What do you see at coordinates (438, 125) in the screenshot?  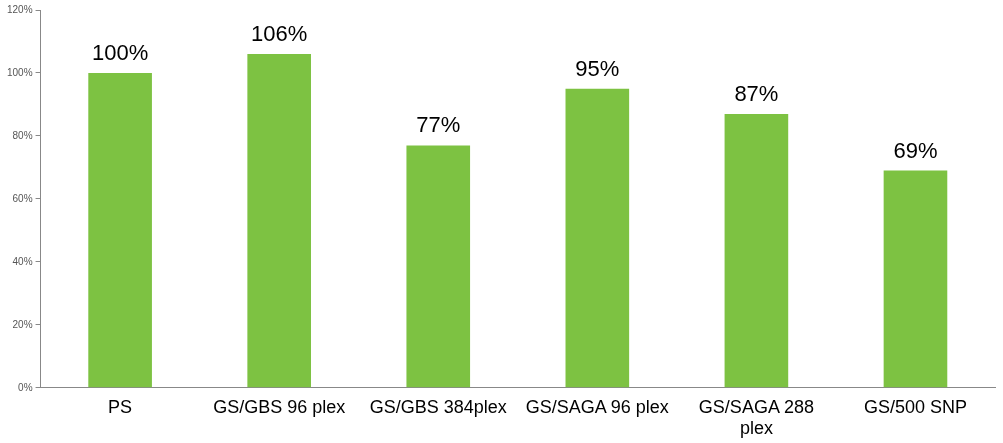 I see `data-label: 77%` at bounding box center [438, 125].